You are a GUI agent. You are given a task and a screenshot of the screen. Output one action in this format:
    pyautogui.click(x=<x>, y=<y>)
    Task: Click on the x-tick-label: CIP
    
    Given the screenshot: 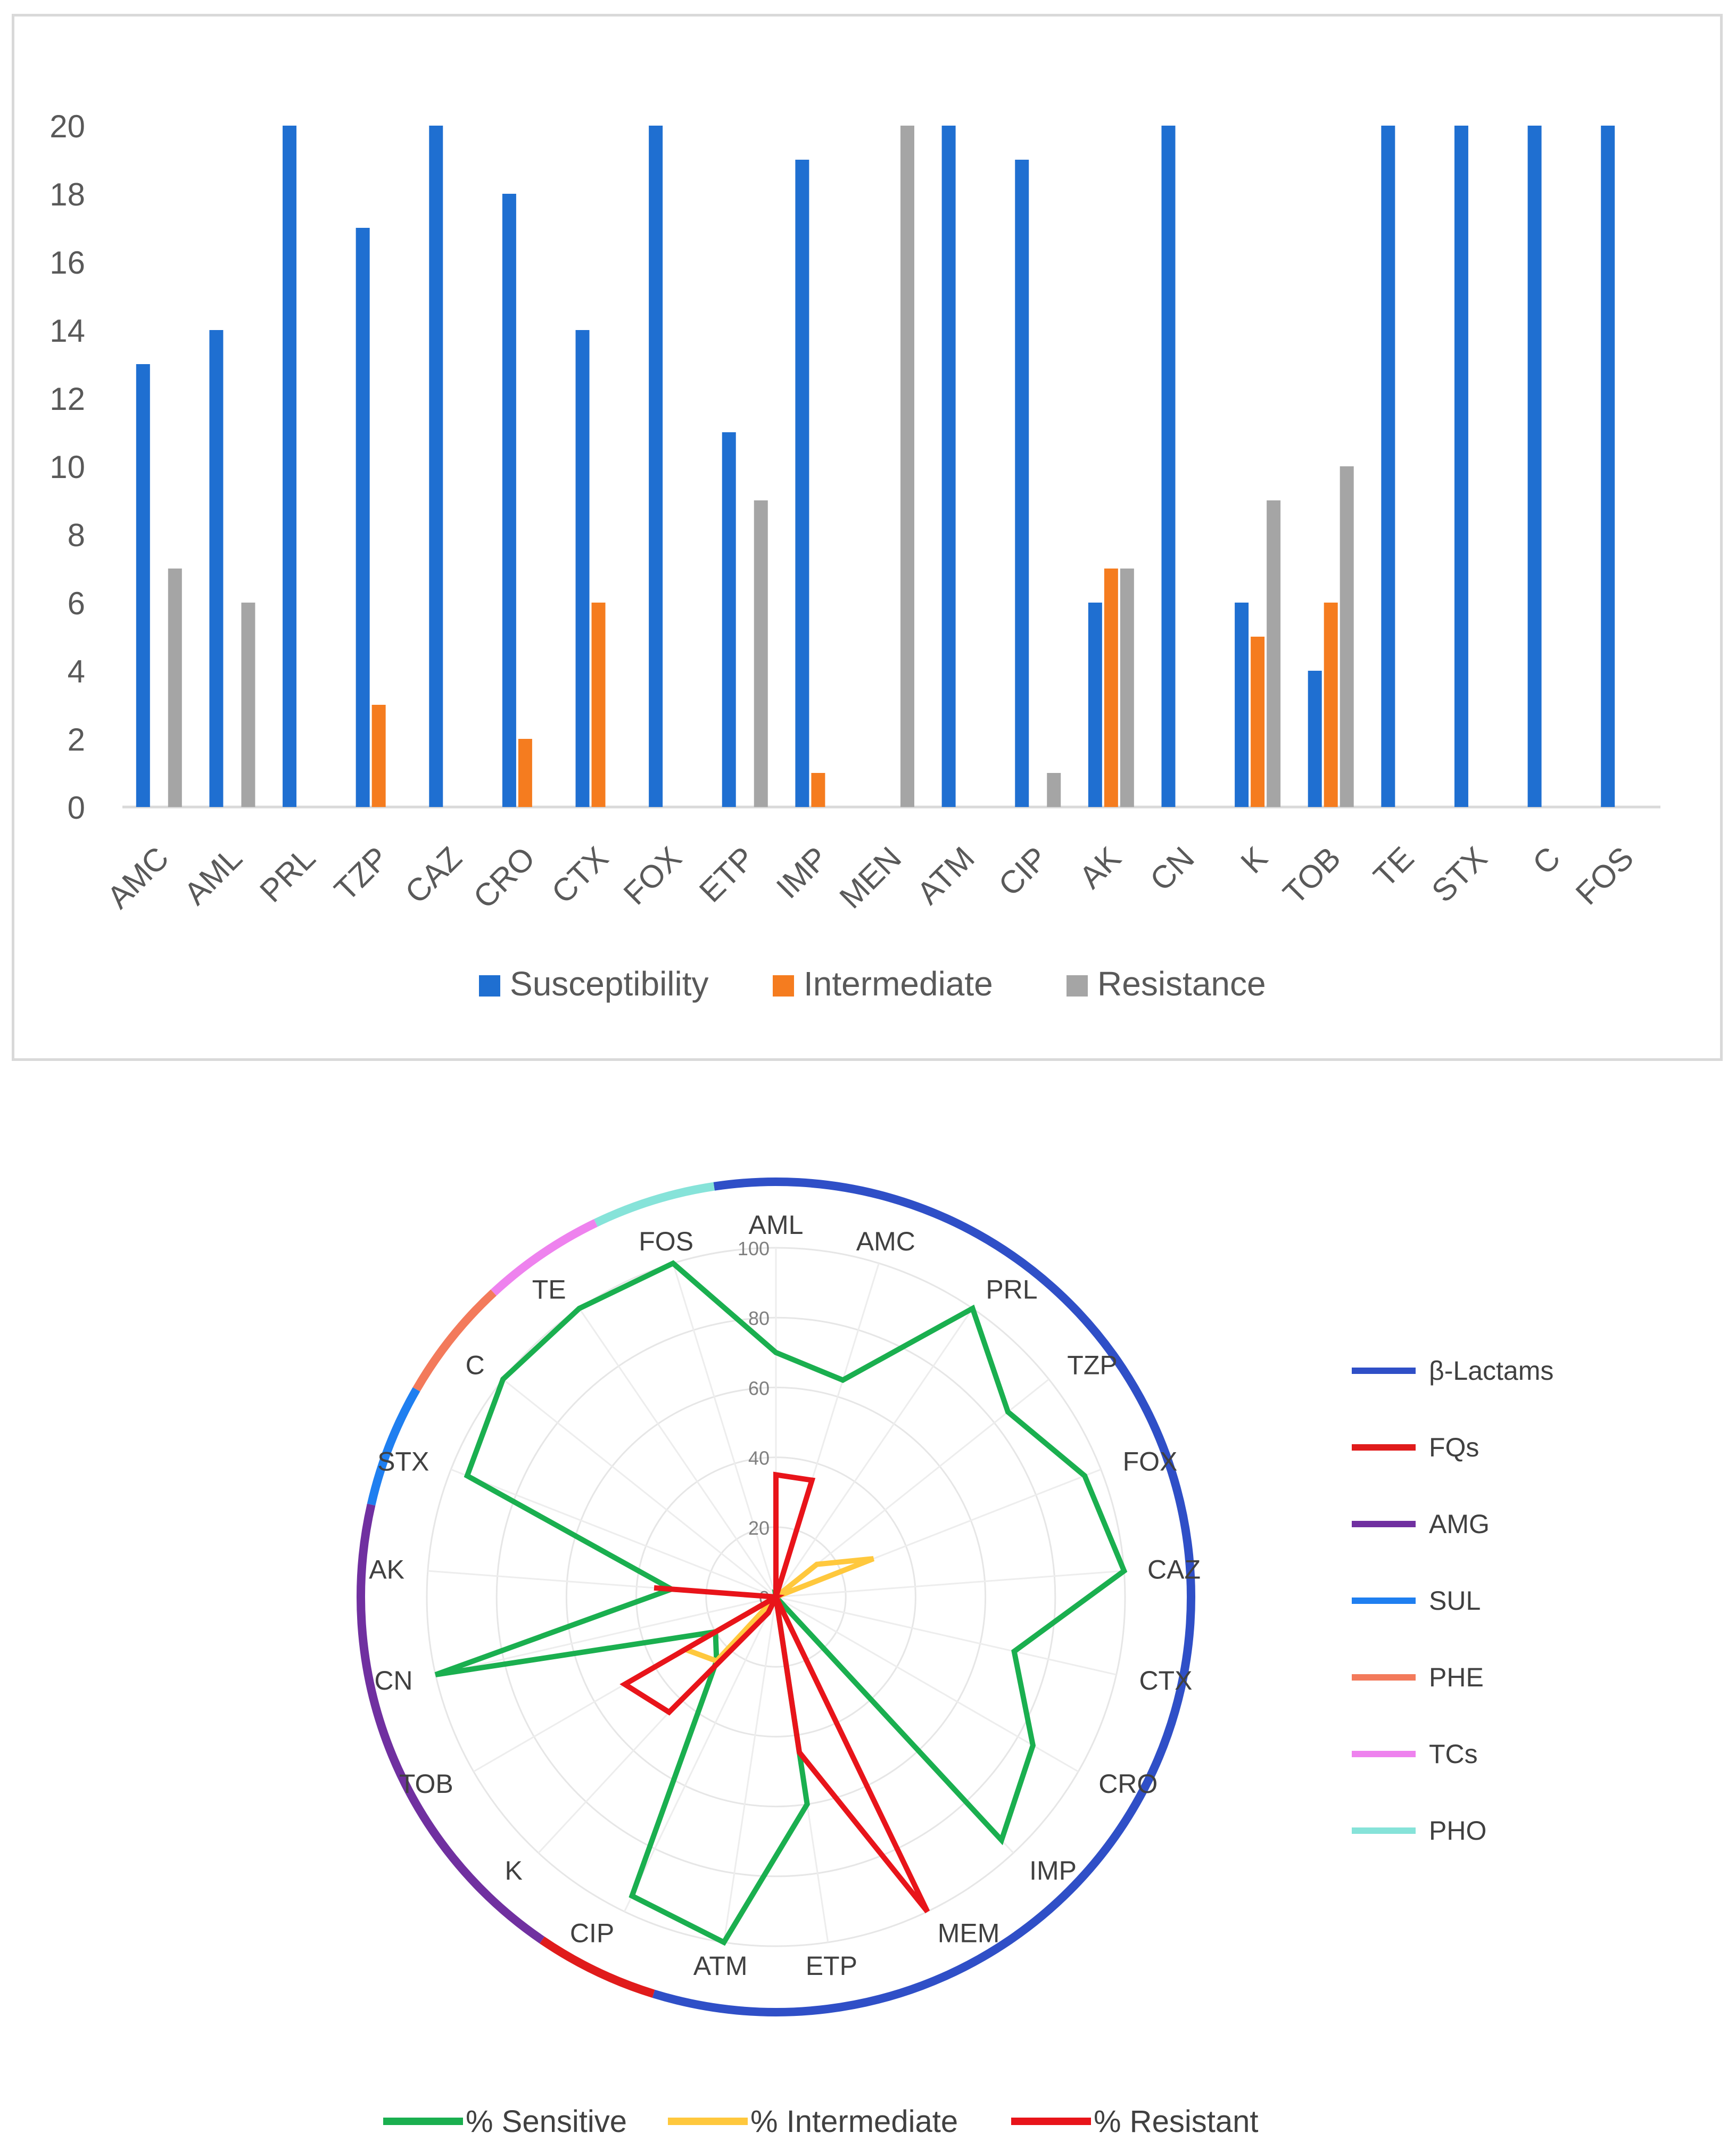 What is the action you would take?
    pyautogui.click(x=1022, y=871)
    